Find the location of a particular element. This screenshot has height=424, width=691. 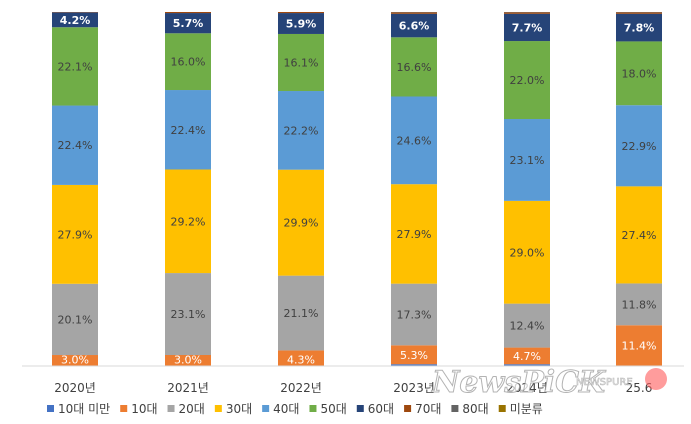

bar-segment-30대-2021년 is located at coordinates (188, 221).